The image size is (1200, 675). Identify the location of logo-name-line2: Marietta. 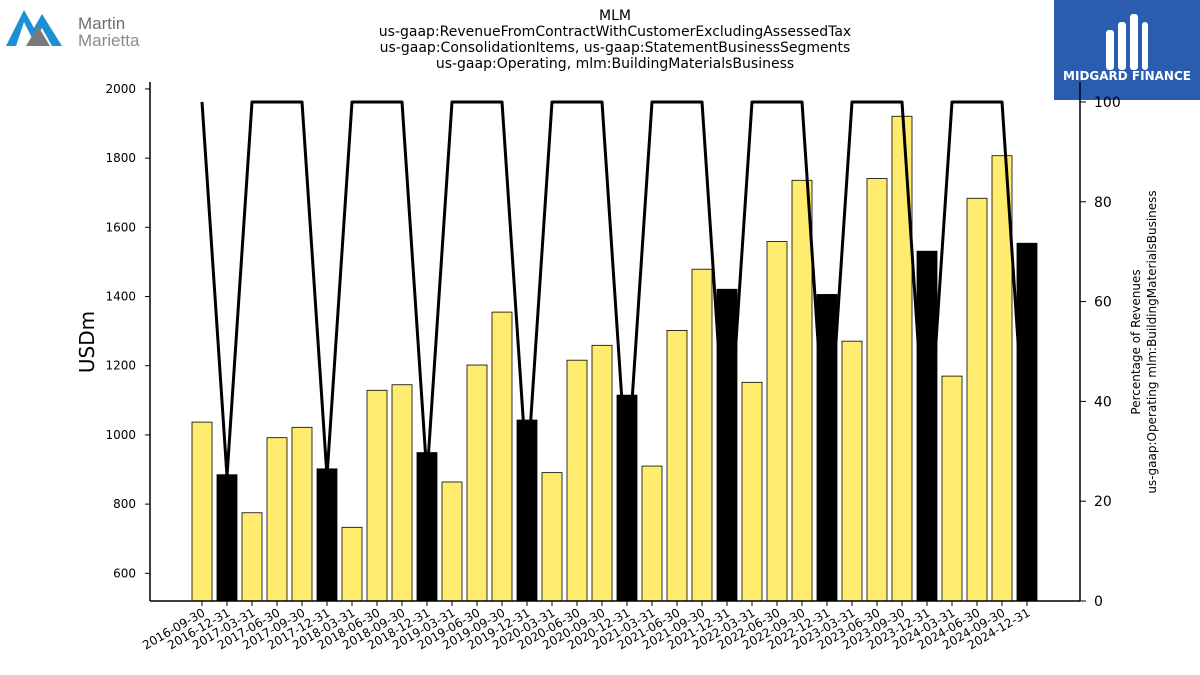
(109, 40).